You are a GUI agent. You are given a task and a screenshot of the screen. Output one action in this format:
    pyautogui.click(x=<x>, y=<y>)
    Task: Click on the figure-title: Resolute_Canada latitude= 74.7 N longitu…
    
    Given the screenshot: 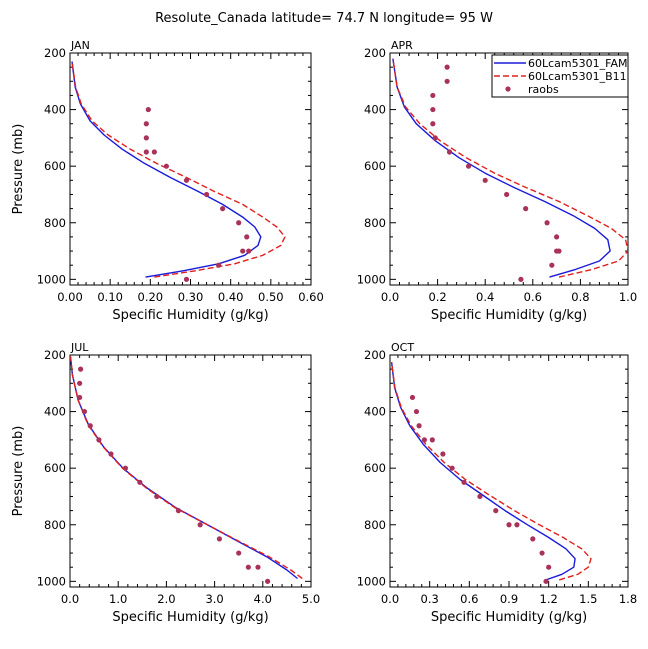 What is the action you would take?
    pyautogui.click(x=324, y=18)
    